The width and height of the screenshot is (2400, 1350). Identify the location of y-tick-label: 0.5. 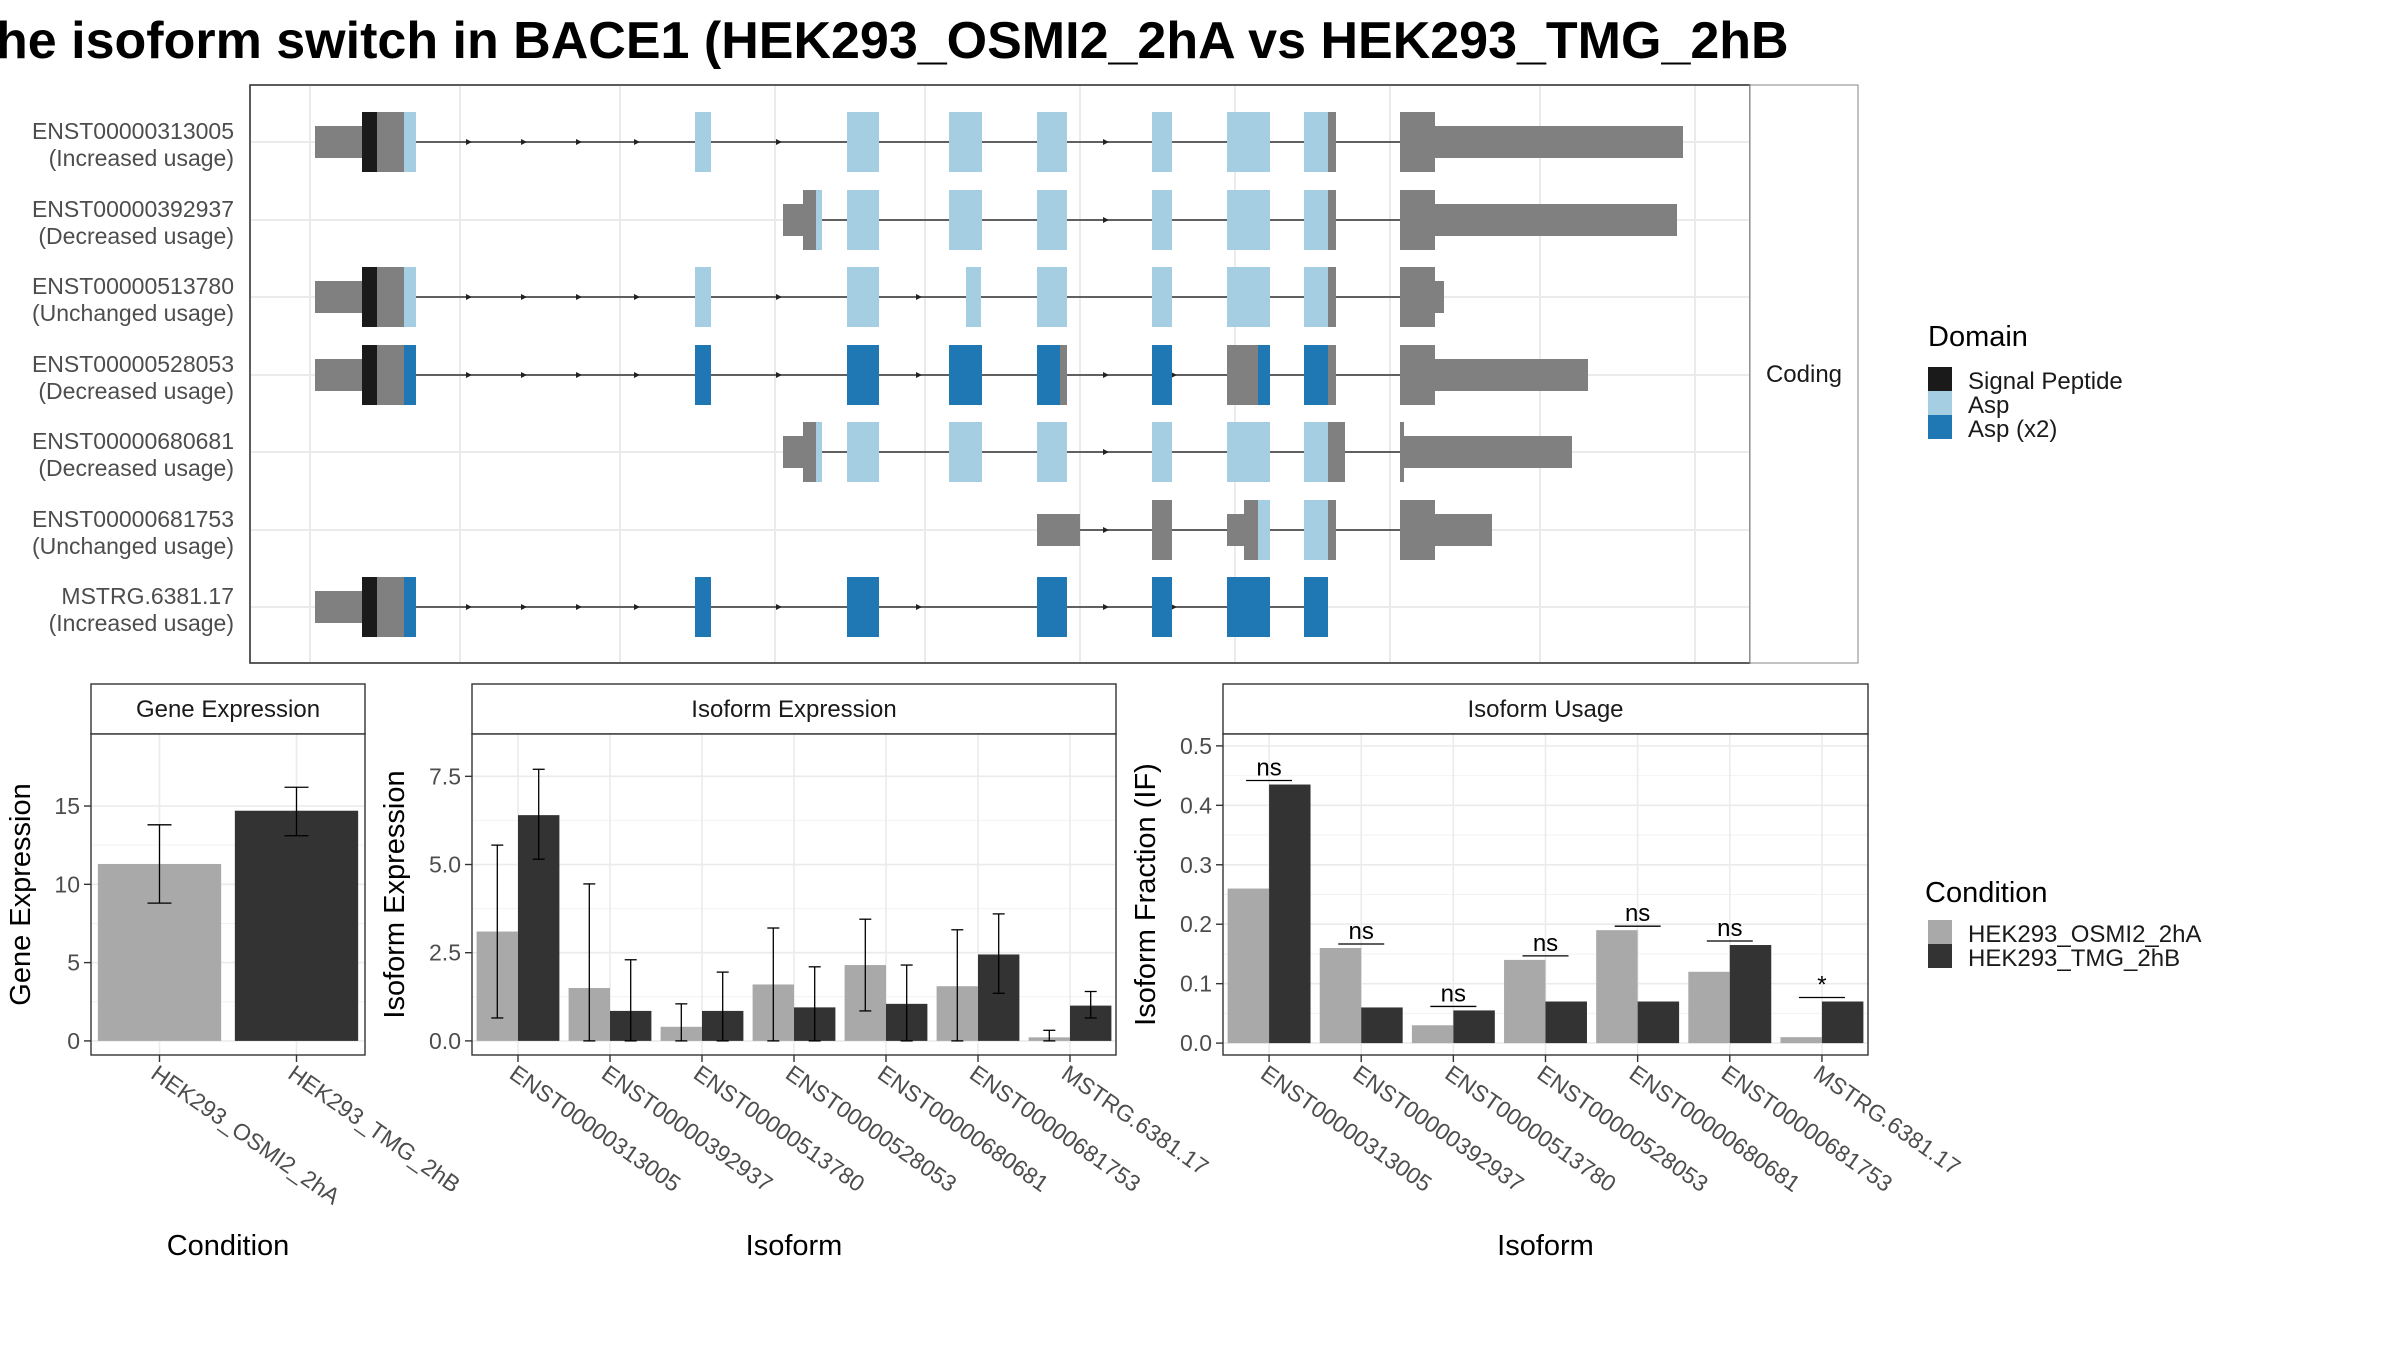
(1196, 746).